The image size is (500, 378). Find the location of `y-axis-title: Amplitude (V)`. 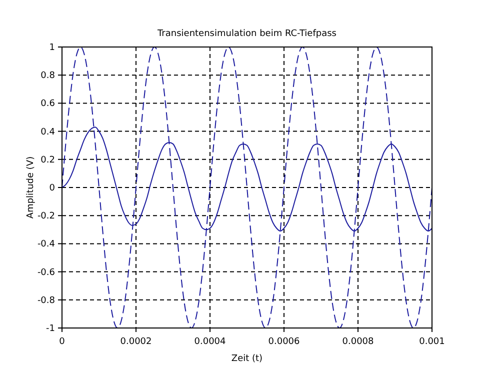

y-axis-title: Amplitude (V) is located at coordinates (31, 187).